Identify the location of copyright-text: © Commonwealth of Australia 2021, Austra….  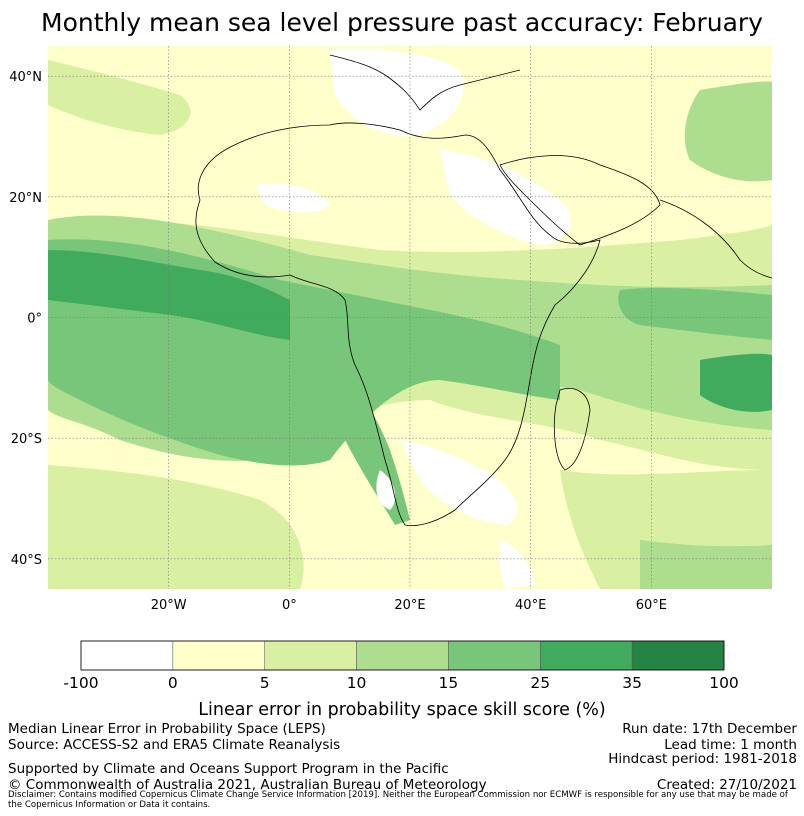
(247, 785).